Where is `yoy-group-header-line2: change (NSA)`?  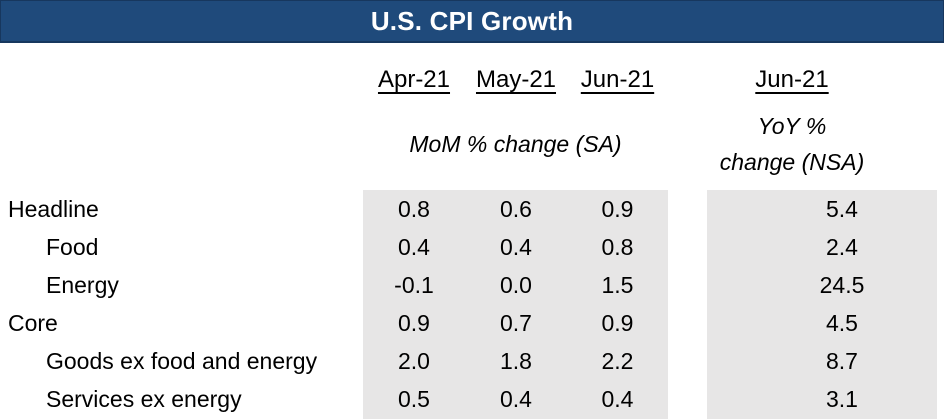 yoy-group-header-line2: change (NSA) is located at coordinates (792, 162).